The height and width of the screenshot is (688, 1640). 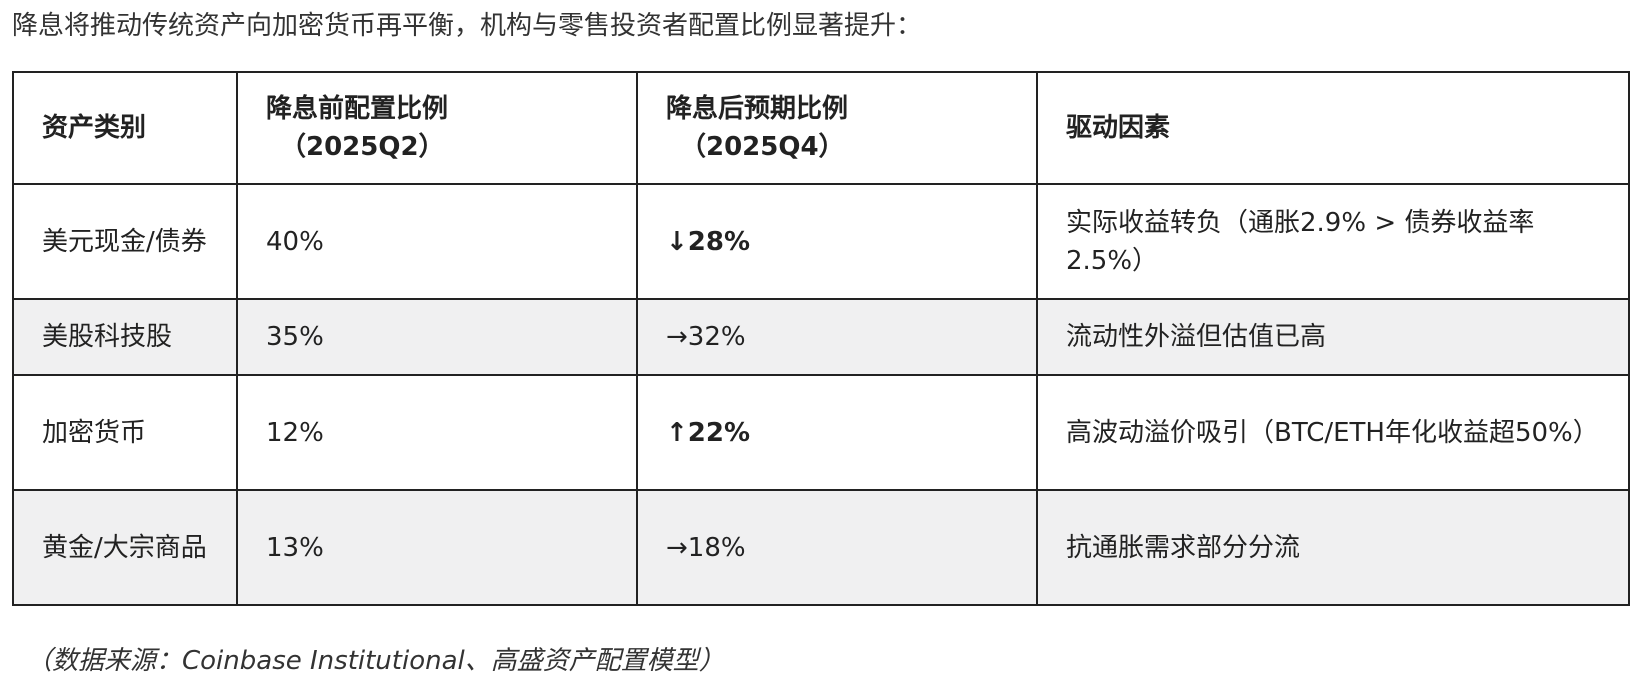 I want to click on cell-category: 黄金/大宗商品, so click(x=125, y=547).